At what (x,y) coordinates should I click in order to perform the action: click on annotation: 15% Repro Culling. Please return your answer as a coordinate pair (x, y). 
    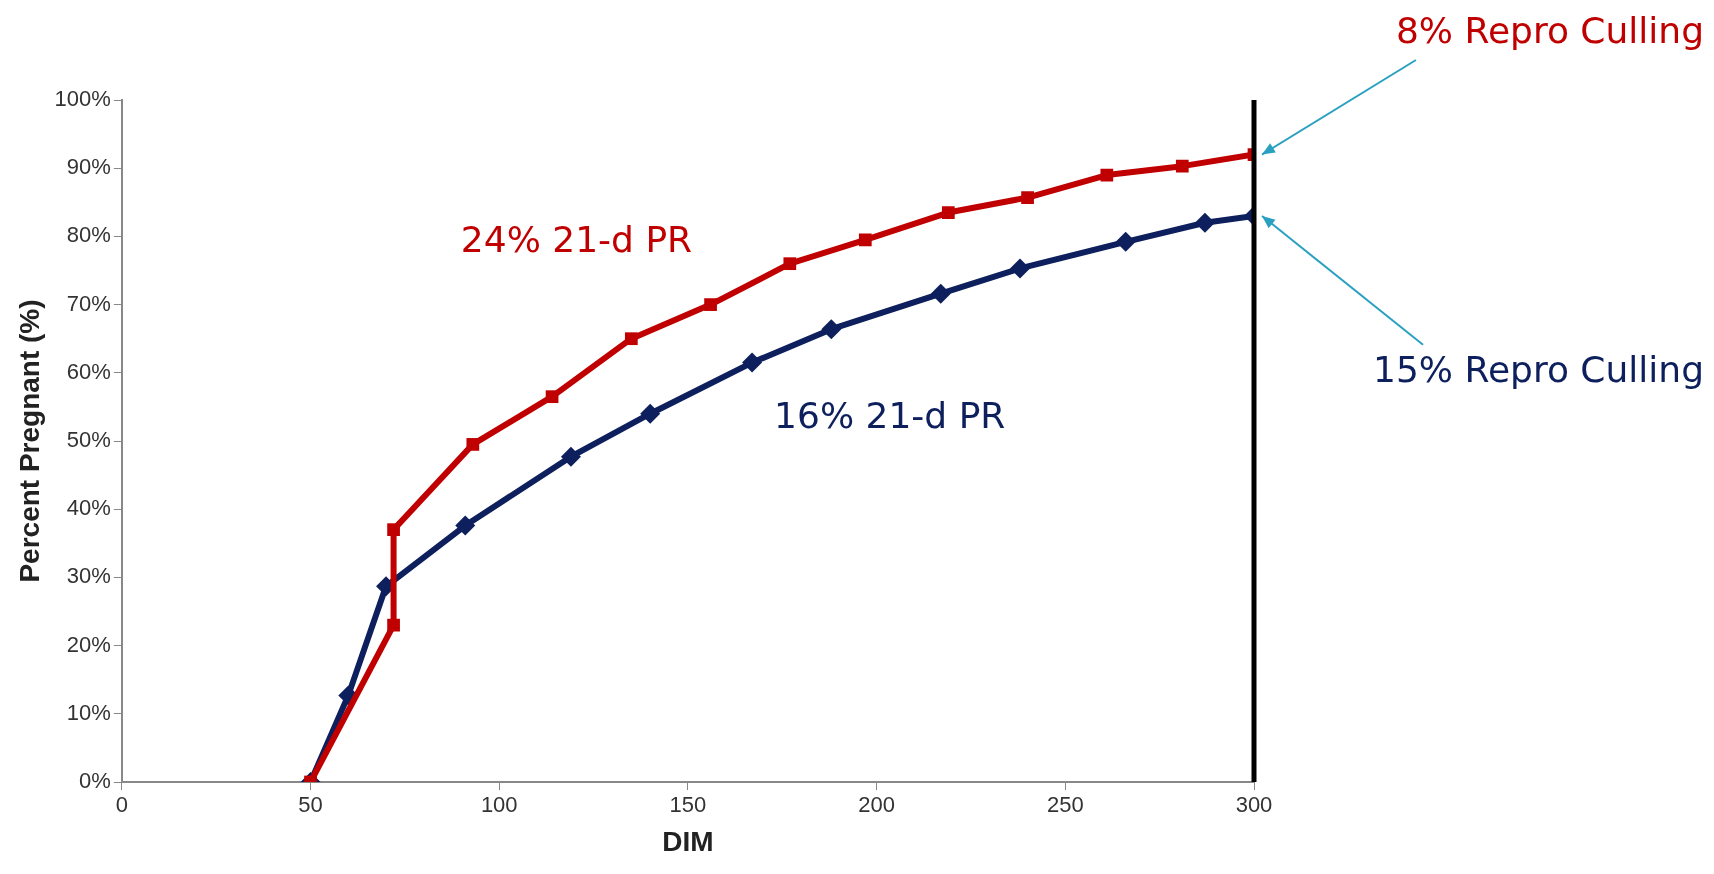
    Looking at the image, I should click on (1539, 370).